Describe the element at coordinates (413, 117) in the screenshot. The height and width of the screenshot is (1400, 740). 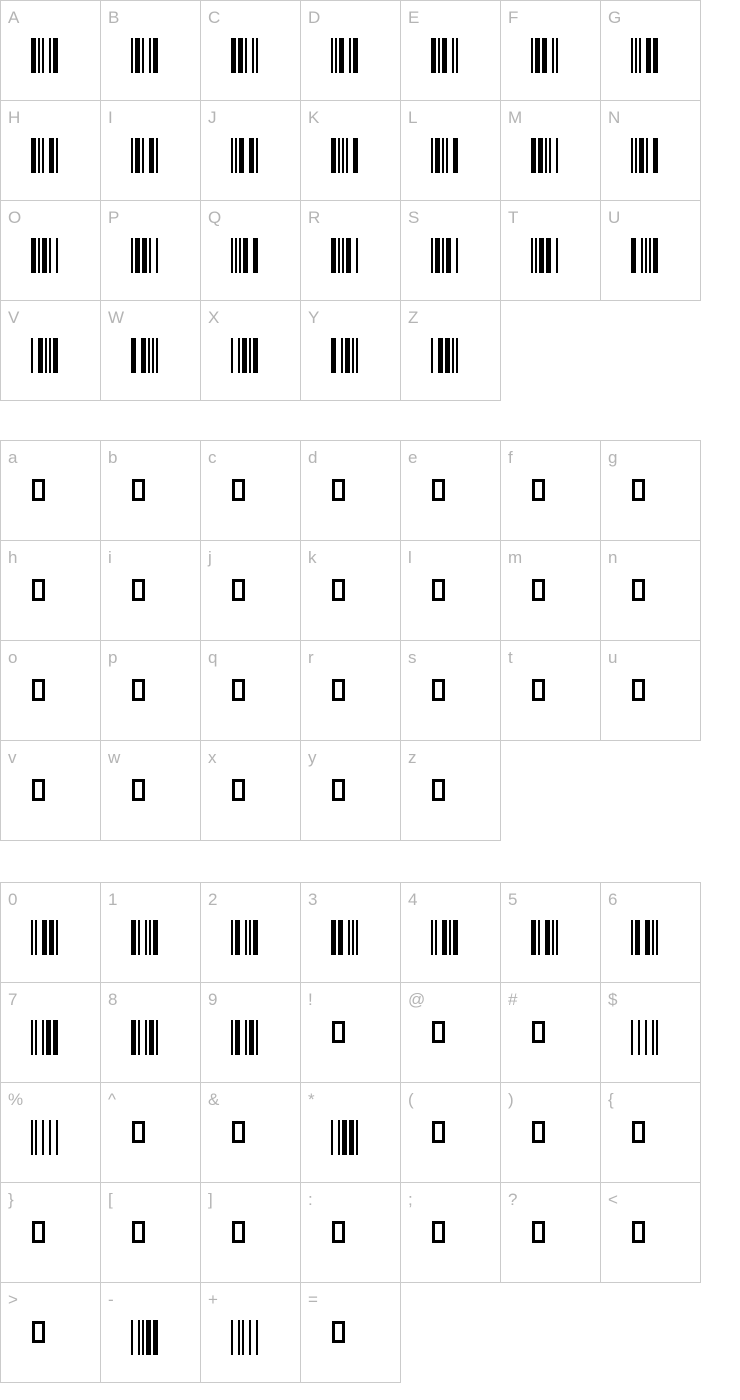
I see `cell-label: L` at that location.